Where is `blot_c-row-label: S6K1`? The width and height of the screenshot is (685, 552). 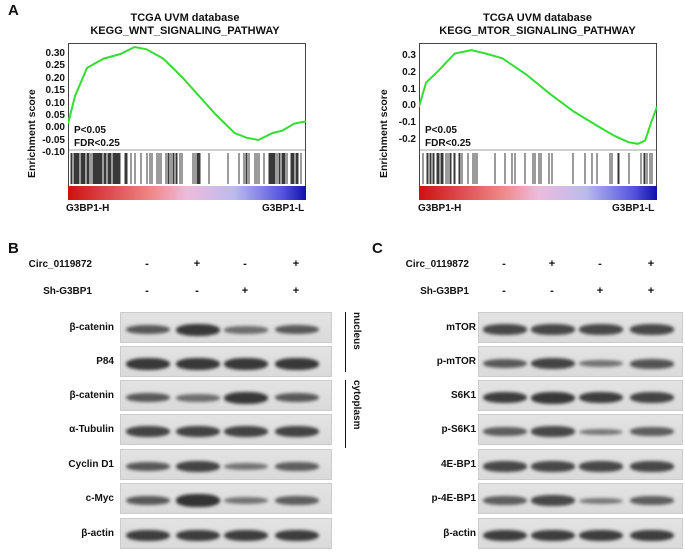 blot_c-row-label: S6K1 is located at coordinates (463, 395).